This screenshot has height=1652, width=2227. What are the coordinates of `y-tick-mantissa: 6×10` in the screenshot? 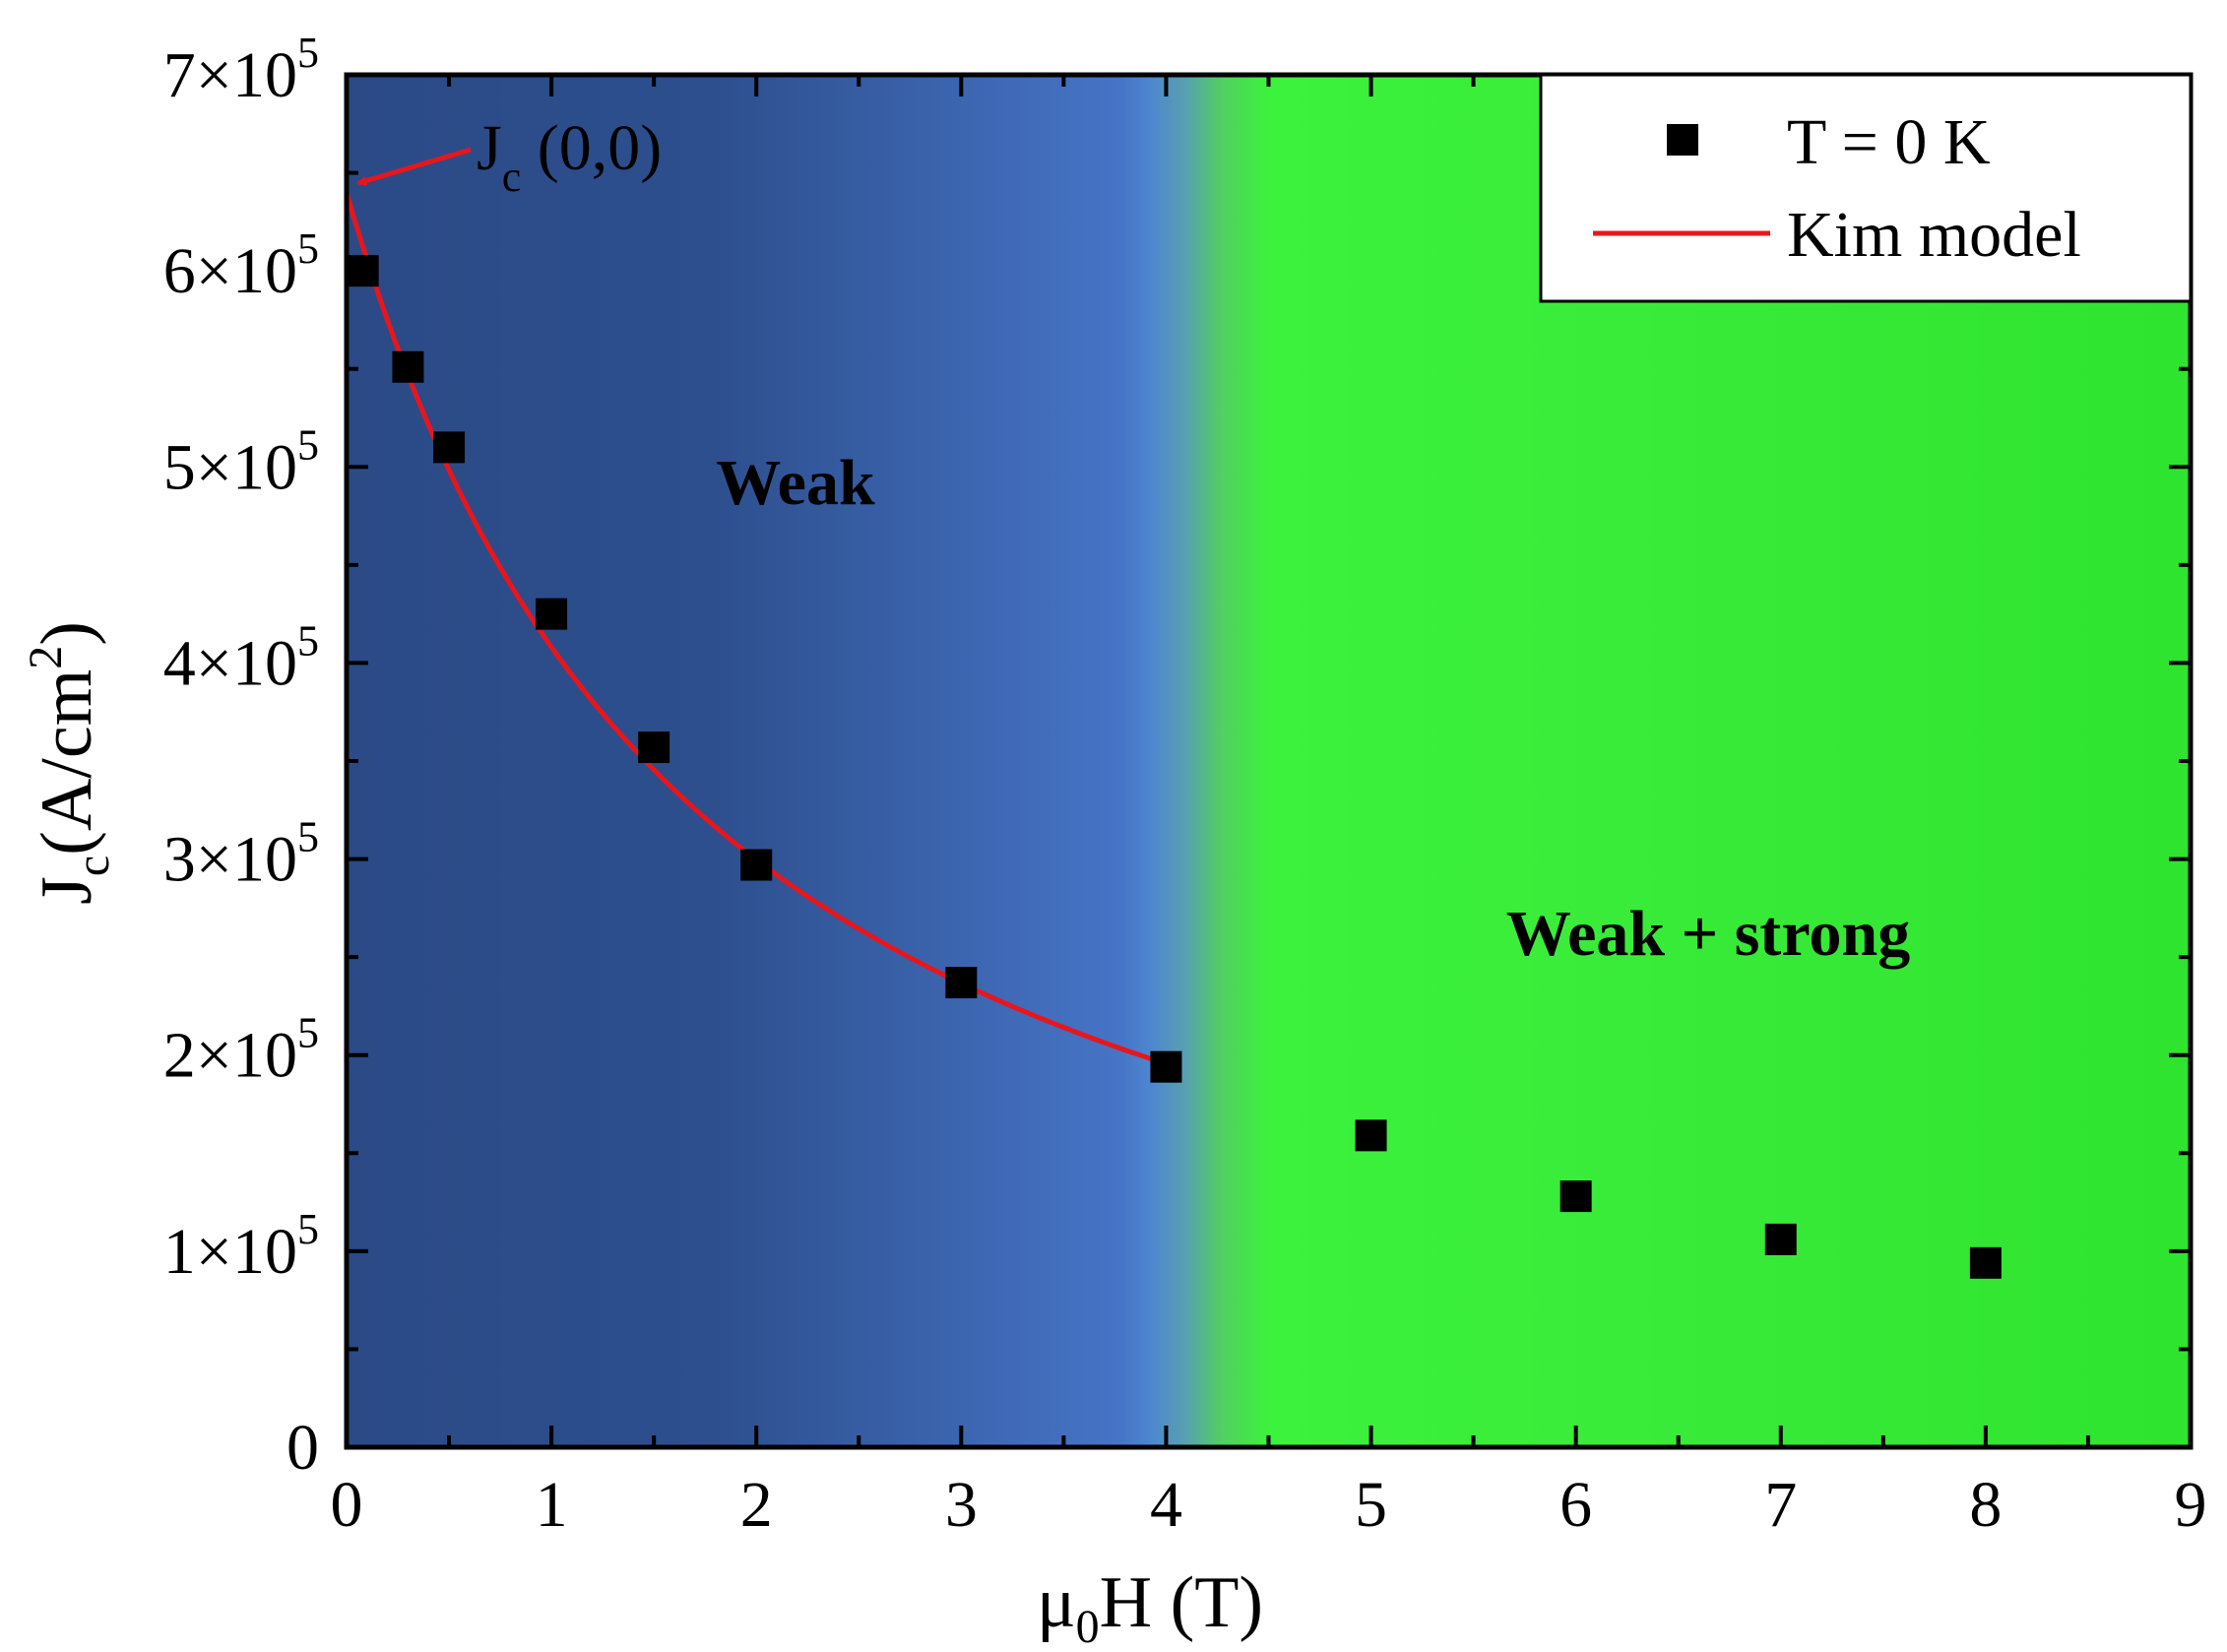 It's located at (230, 271).